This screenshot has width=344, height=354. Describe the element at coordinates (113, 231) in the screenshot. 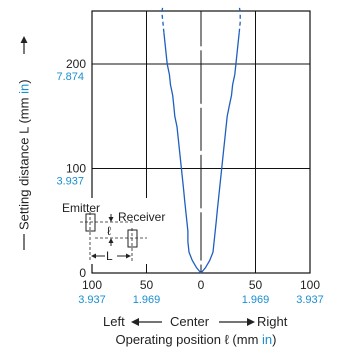

I see `inset-diagram: Emitter Receiver ℓ L` at that location.